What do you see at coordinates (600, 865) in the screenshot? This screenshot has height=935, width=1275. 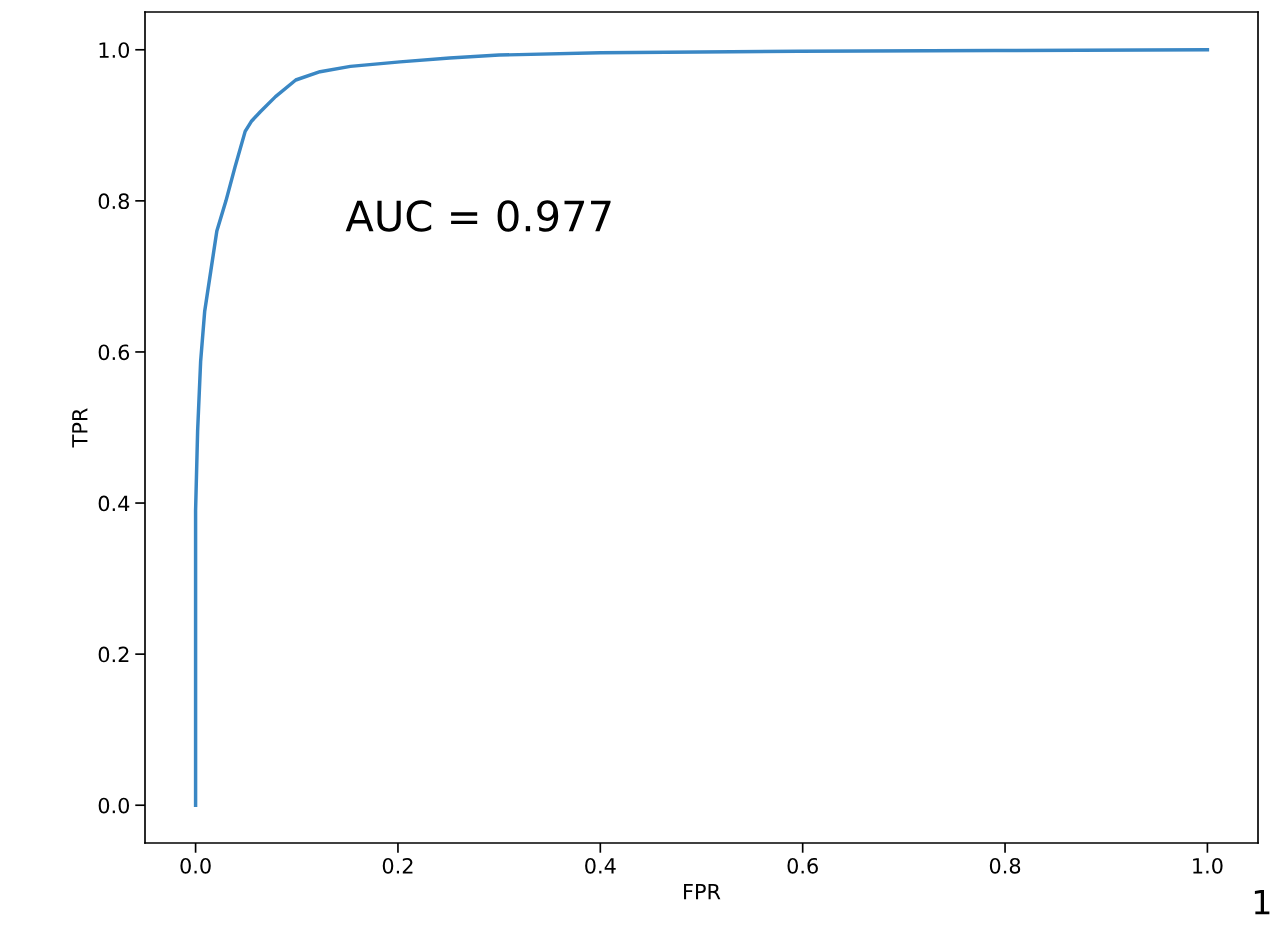 I see `x-tick-label: 0.4` at bounding box center [600, 865].